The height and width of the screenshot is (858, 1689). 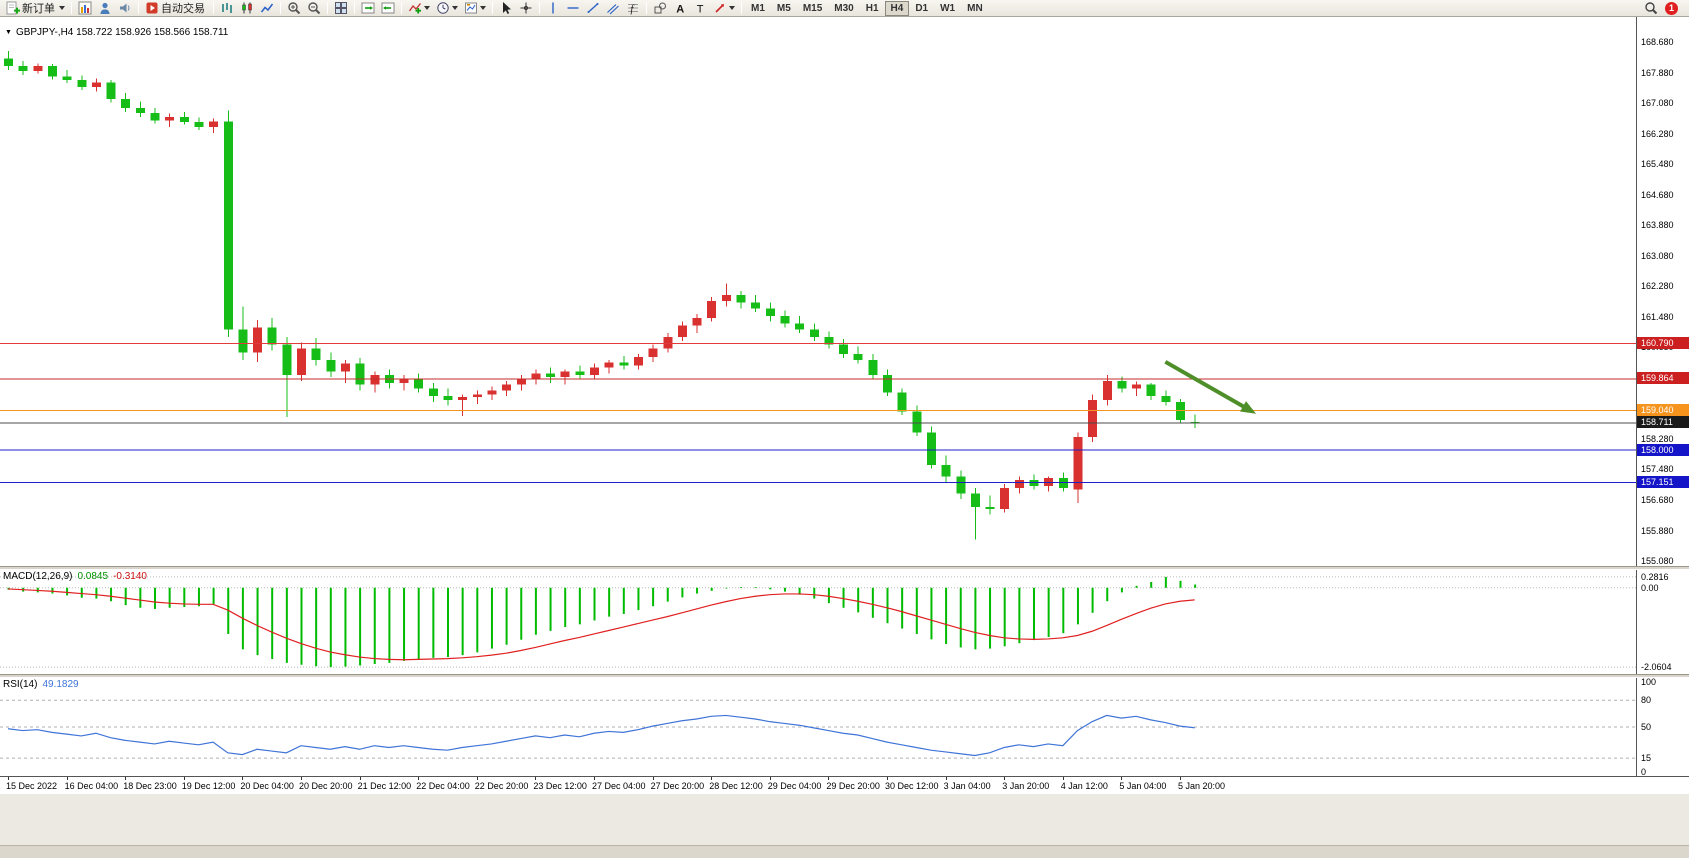 I want to click on autotrading-label: 自动交易, so click(x=183, y=9).